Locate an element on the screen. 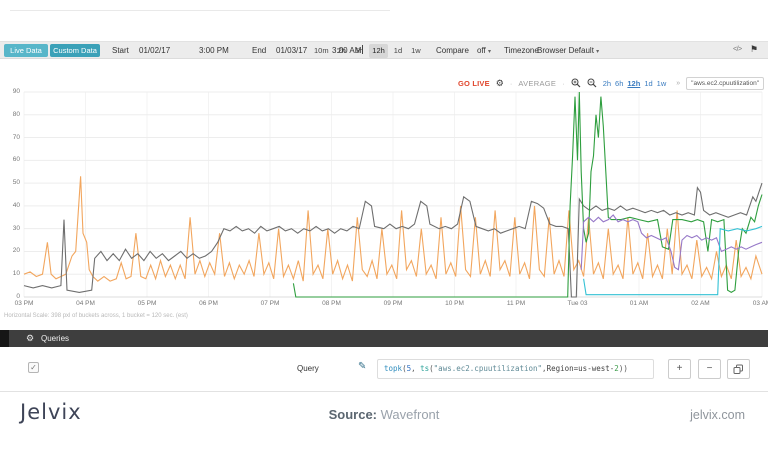  query-label: Query is located at coordinates (308, 368).